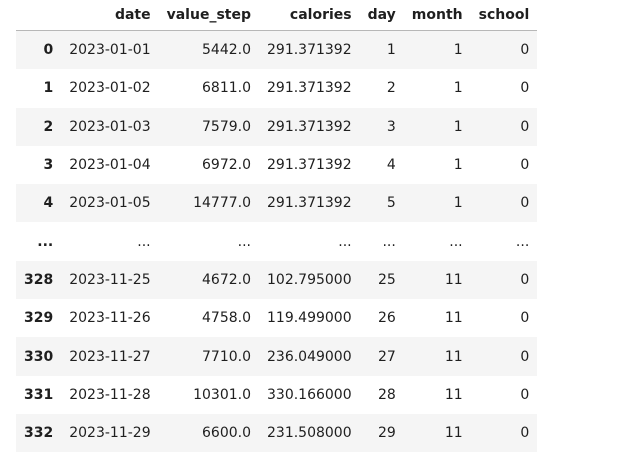 The height and width of the screenshot is (474, 623). I want to click on table-row: 330 2023-11-27 7710.0 236.049000 27 11 0, so click(277, 356).